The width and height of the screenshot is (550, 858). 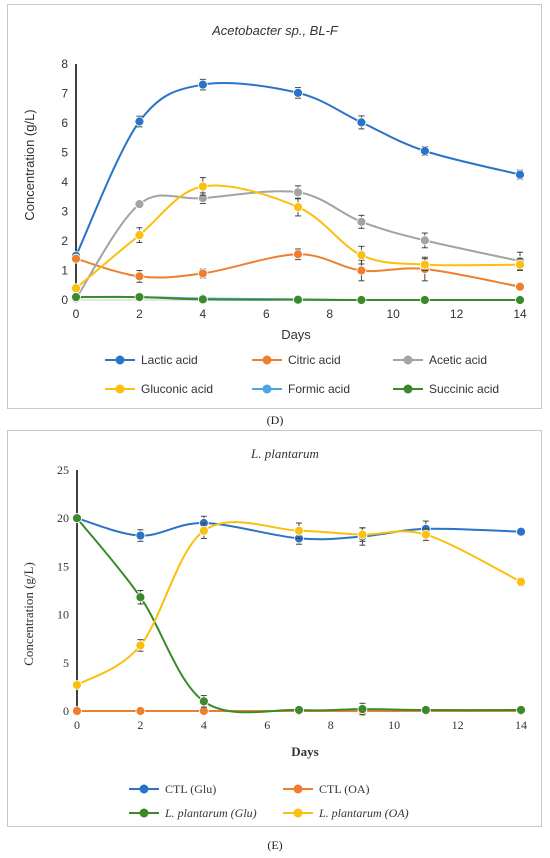 What do you see at coordinates (275, 845) in the screenshot?
I see `figure-caption-e: (E)` at bounding box center [275, 845].